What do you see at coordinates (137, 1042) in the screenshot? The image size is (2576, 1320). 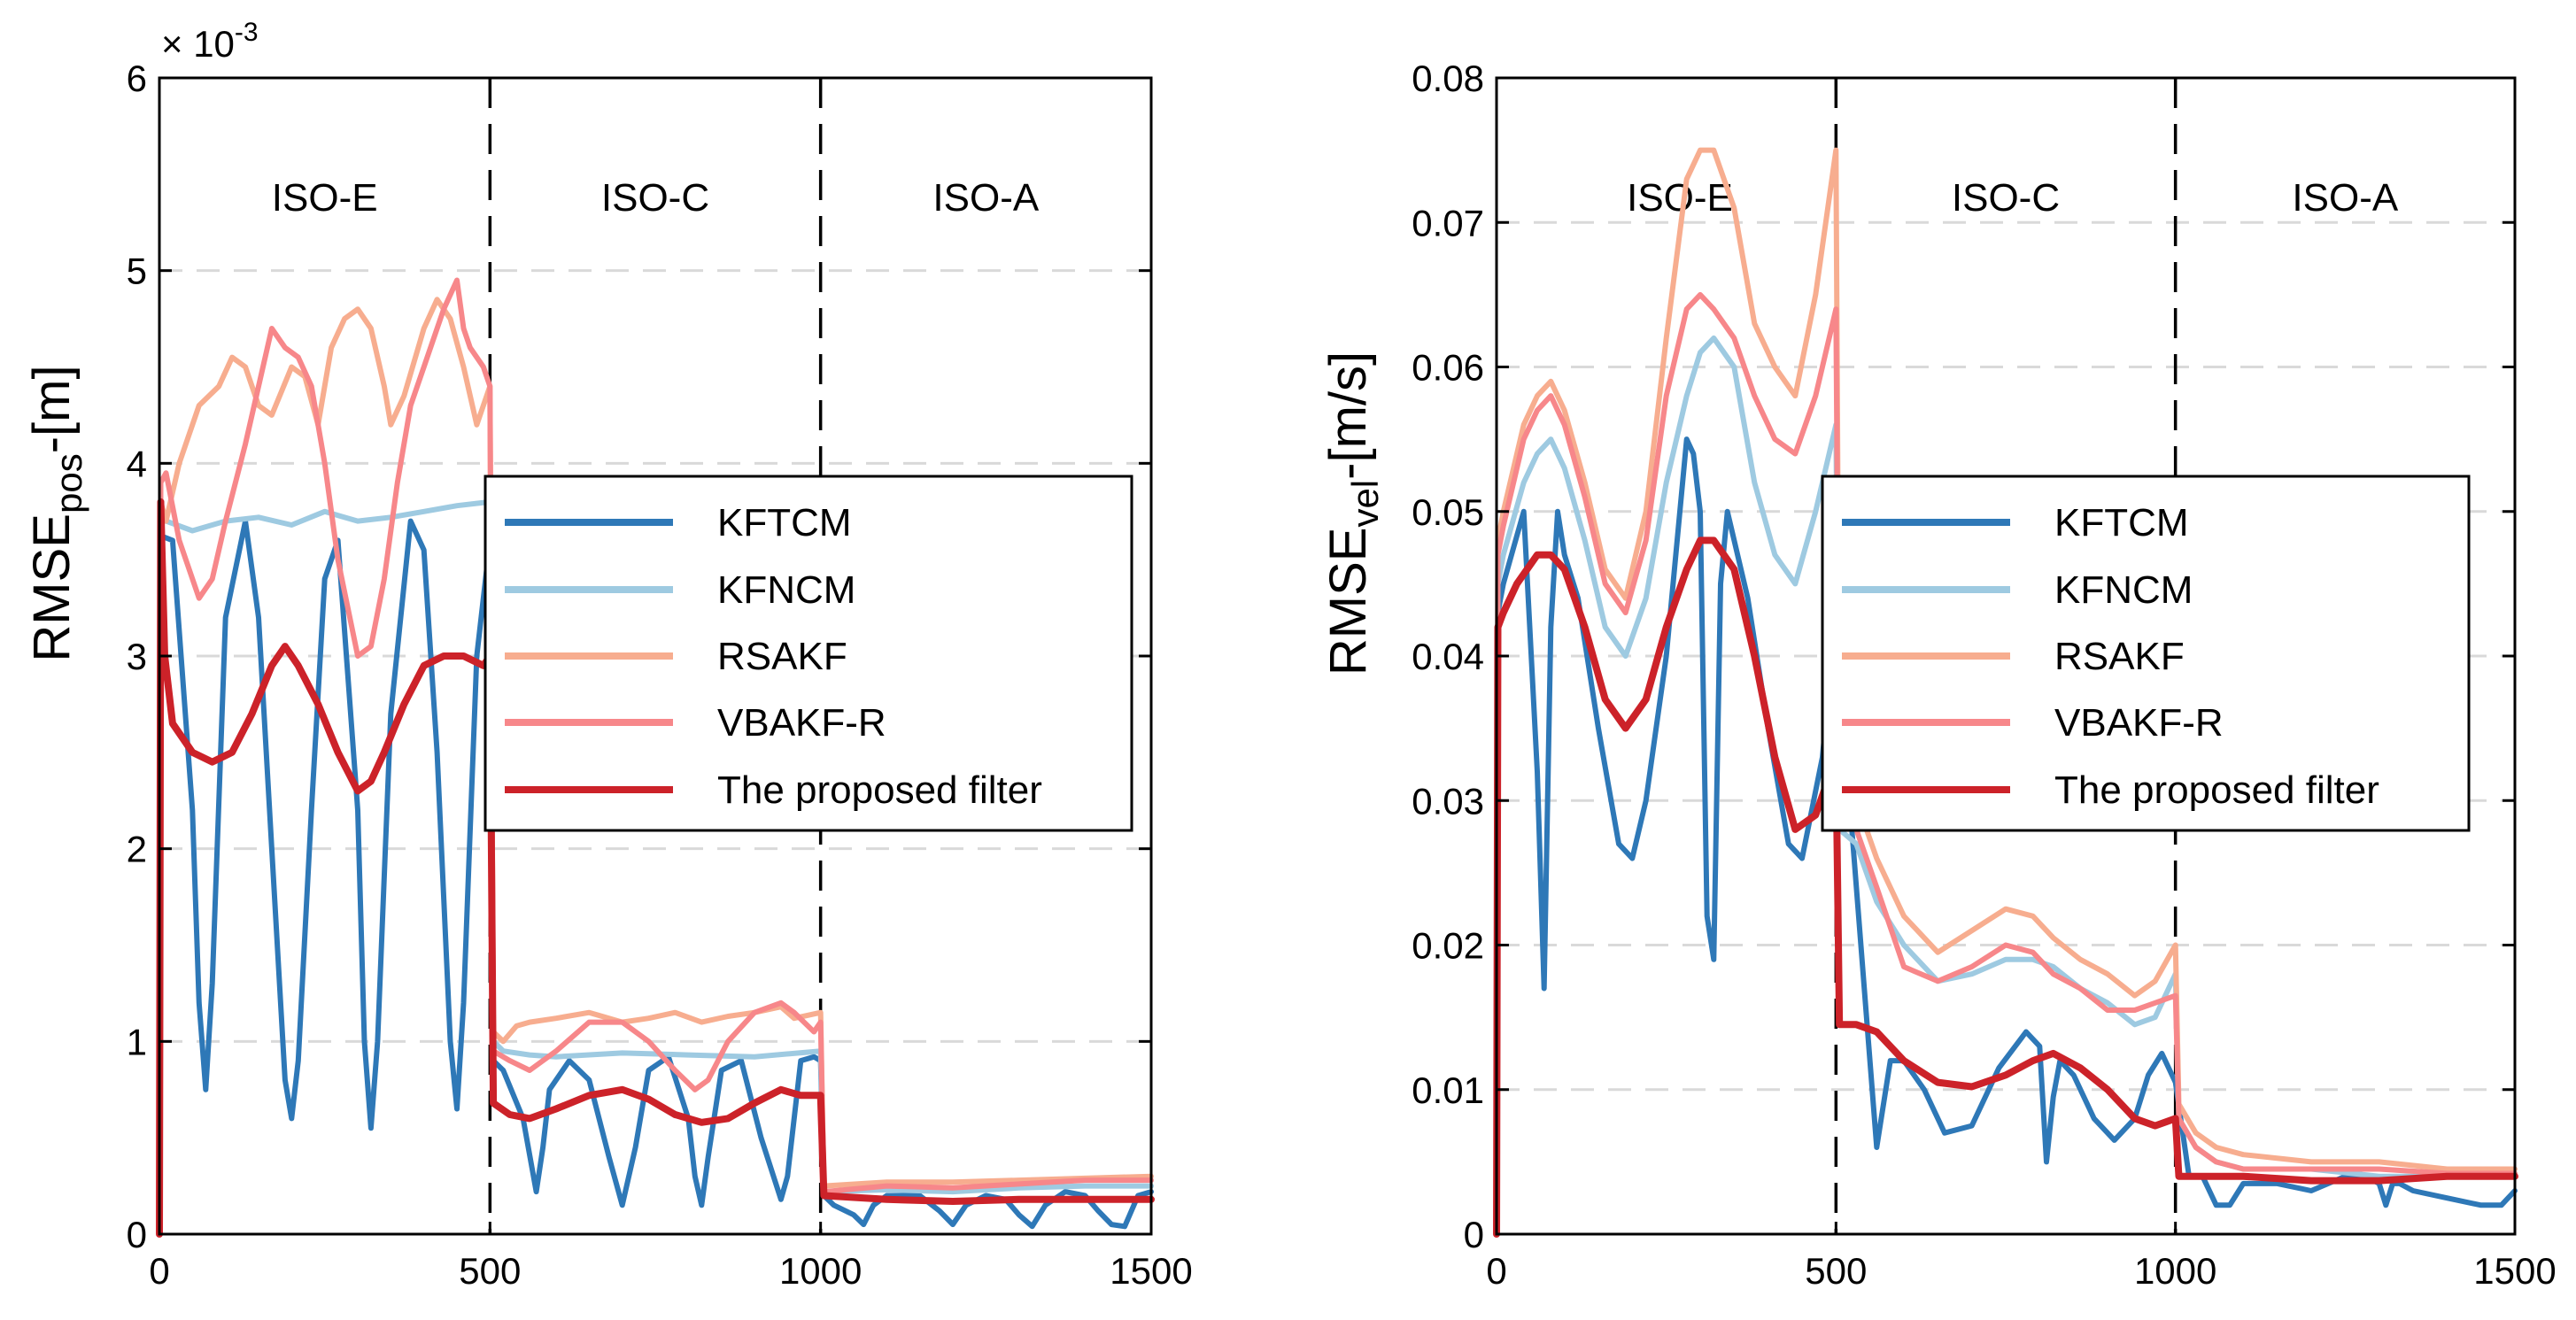 I see `y-tick-label: 1` at bounding box center [137, 1042].